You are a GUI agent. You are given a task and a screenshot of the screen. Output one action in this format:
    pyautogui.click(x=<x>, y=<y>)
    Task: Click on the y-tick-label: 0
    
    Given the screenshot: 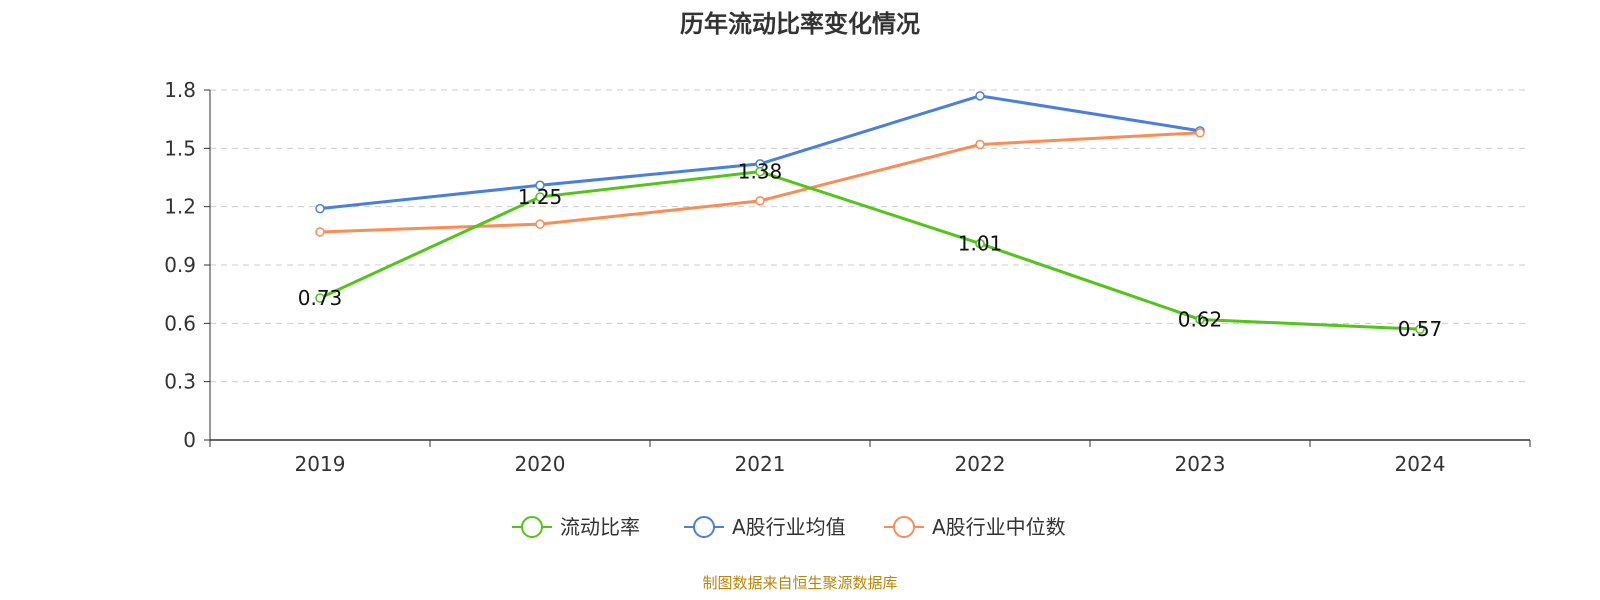 What is the action you would take?
    pyautogui.click(x=189, y=440)
    